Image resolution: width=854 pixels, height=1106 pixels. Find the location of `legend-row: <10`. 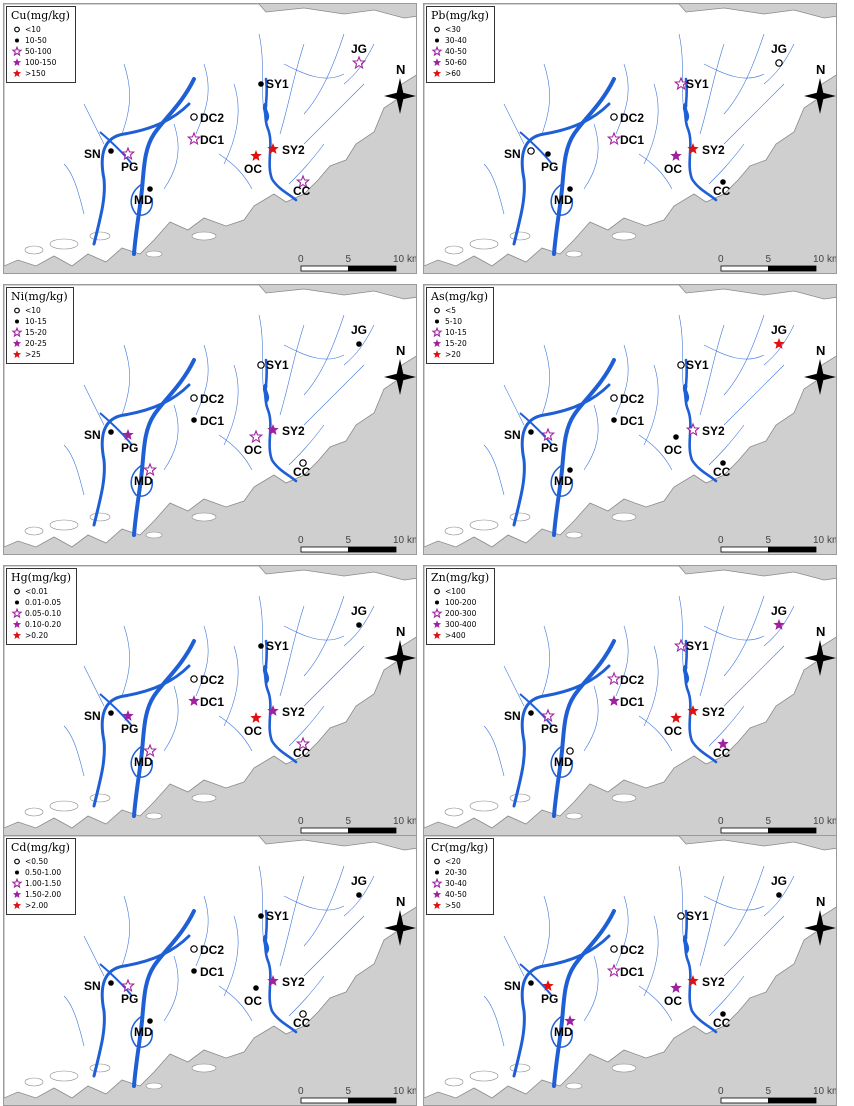

legend-row: <10 is located at coordinates (39, 310).